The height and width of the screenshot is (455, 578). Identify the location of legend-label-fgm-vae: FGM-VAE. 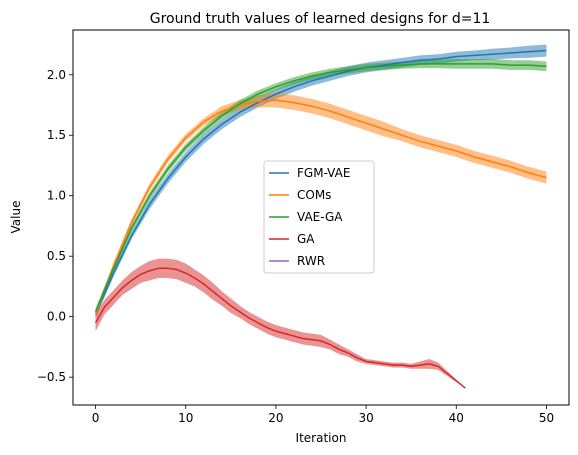
(323, 173).